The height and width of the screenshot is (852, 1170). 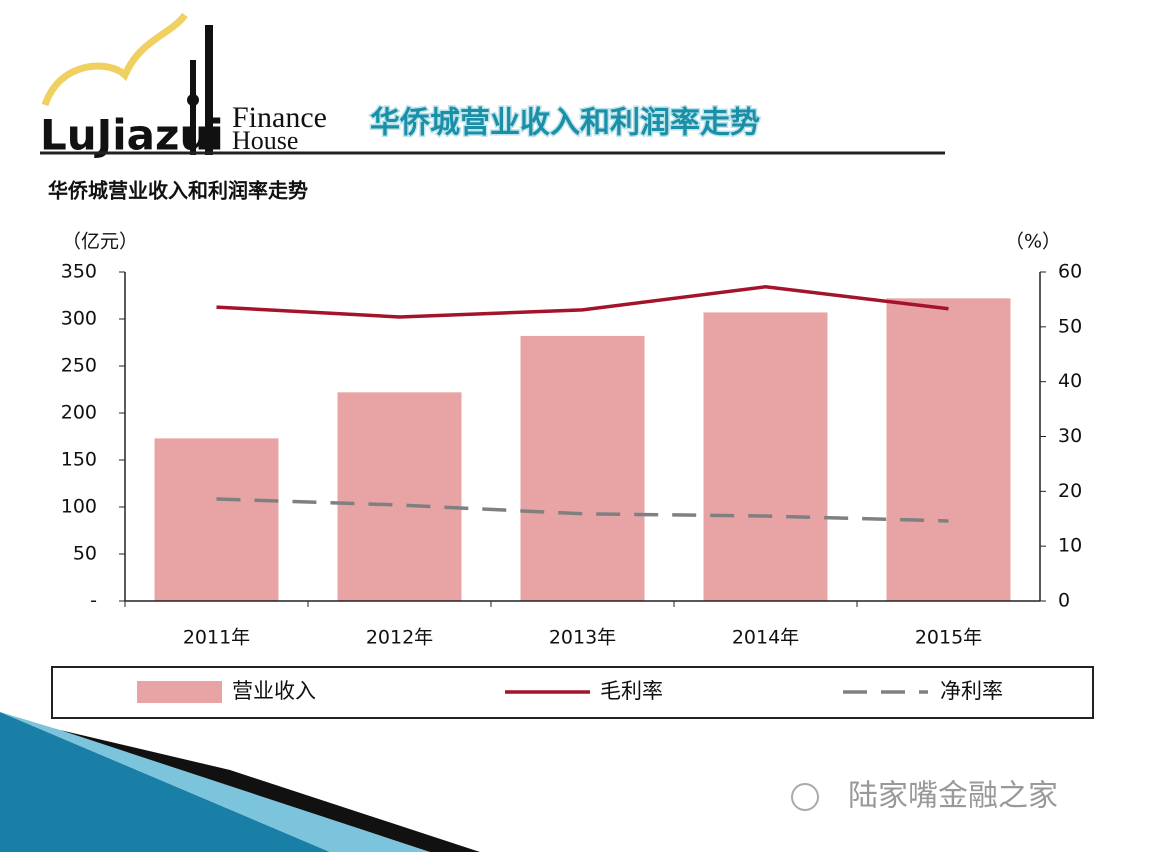 What do you see at coordinates (79, 319) in the screenshot?
I see `y-tick-label: 300` at bounding box center [79, 319].